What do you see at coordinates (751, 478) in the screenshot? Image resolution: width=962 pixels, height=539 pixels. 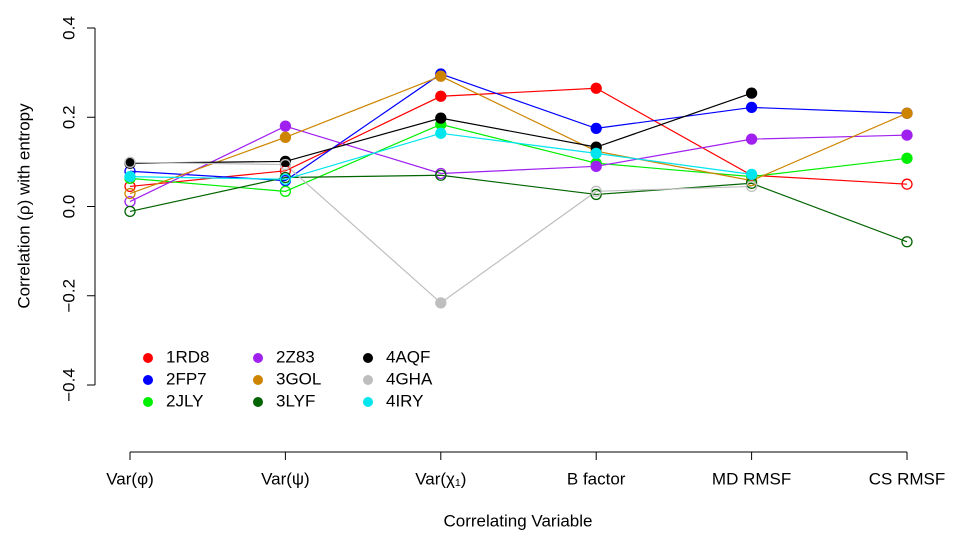 I see `x-tick-label: MD RMSF` at bounding box center [751, 478].